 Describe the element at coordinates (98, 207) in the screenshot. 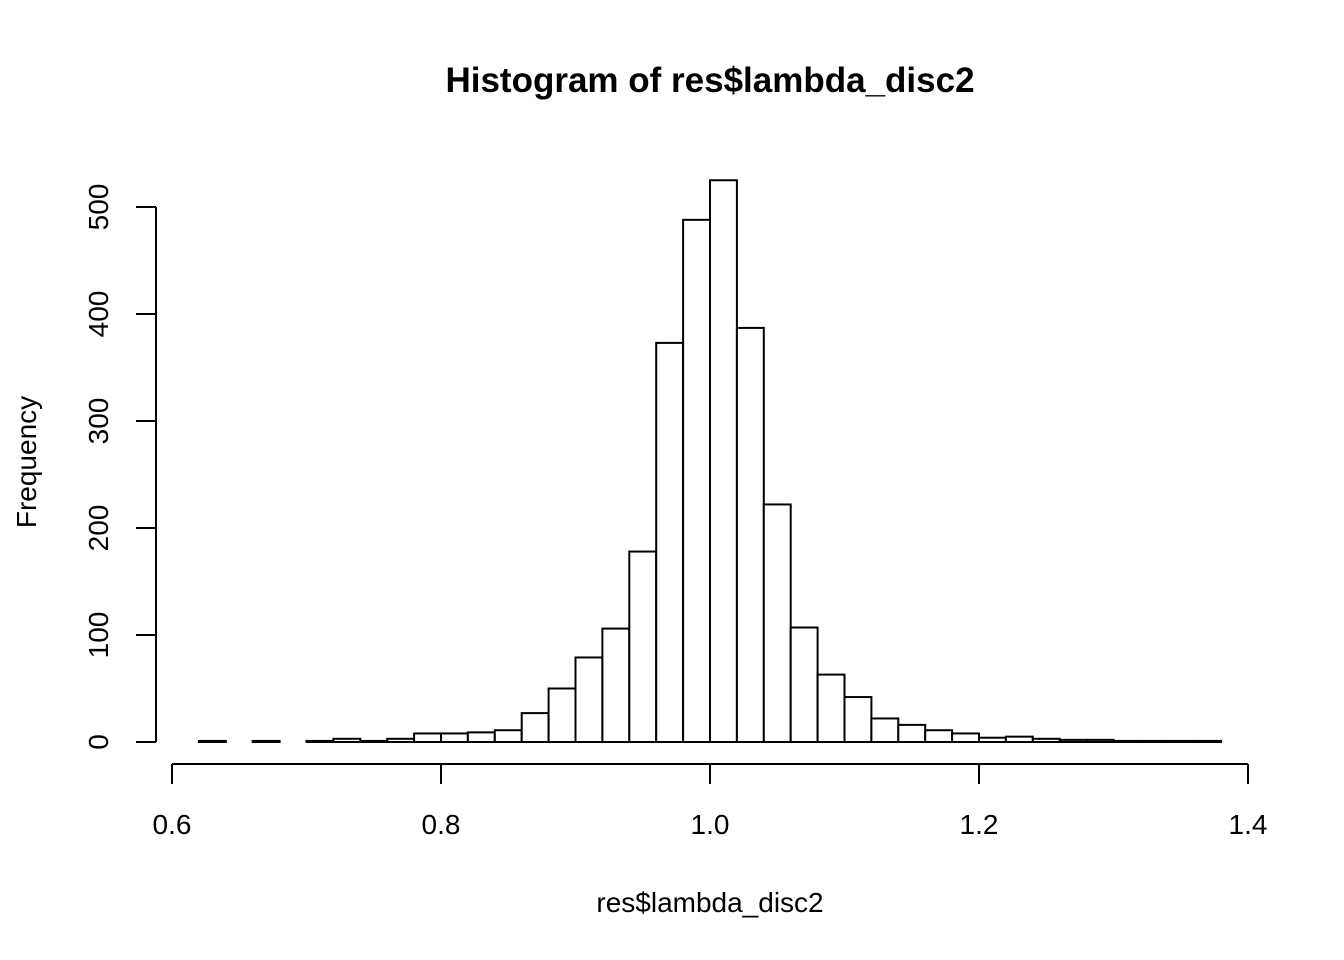

I see `y-tick-label: 500` at that location.